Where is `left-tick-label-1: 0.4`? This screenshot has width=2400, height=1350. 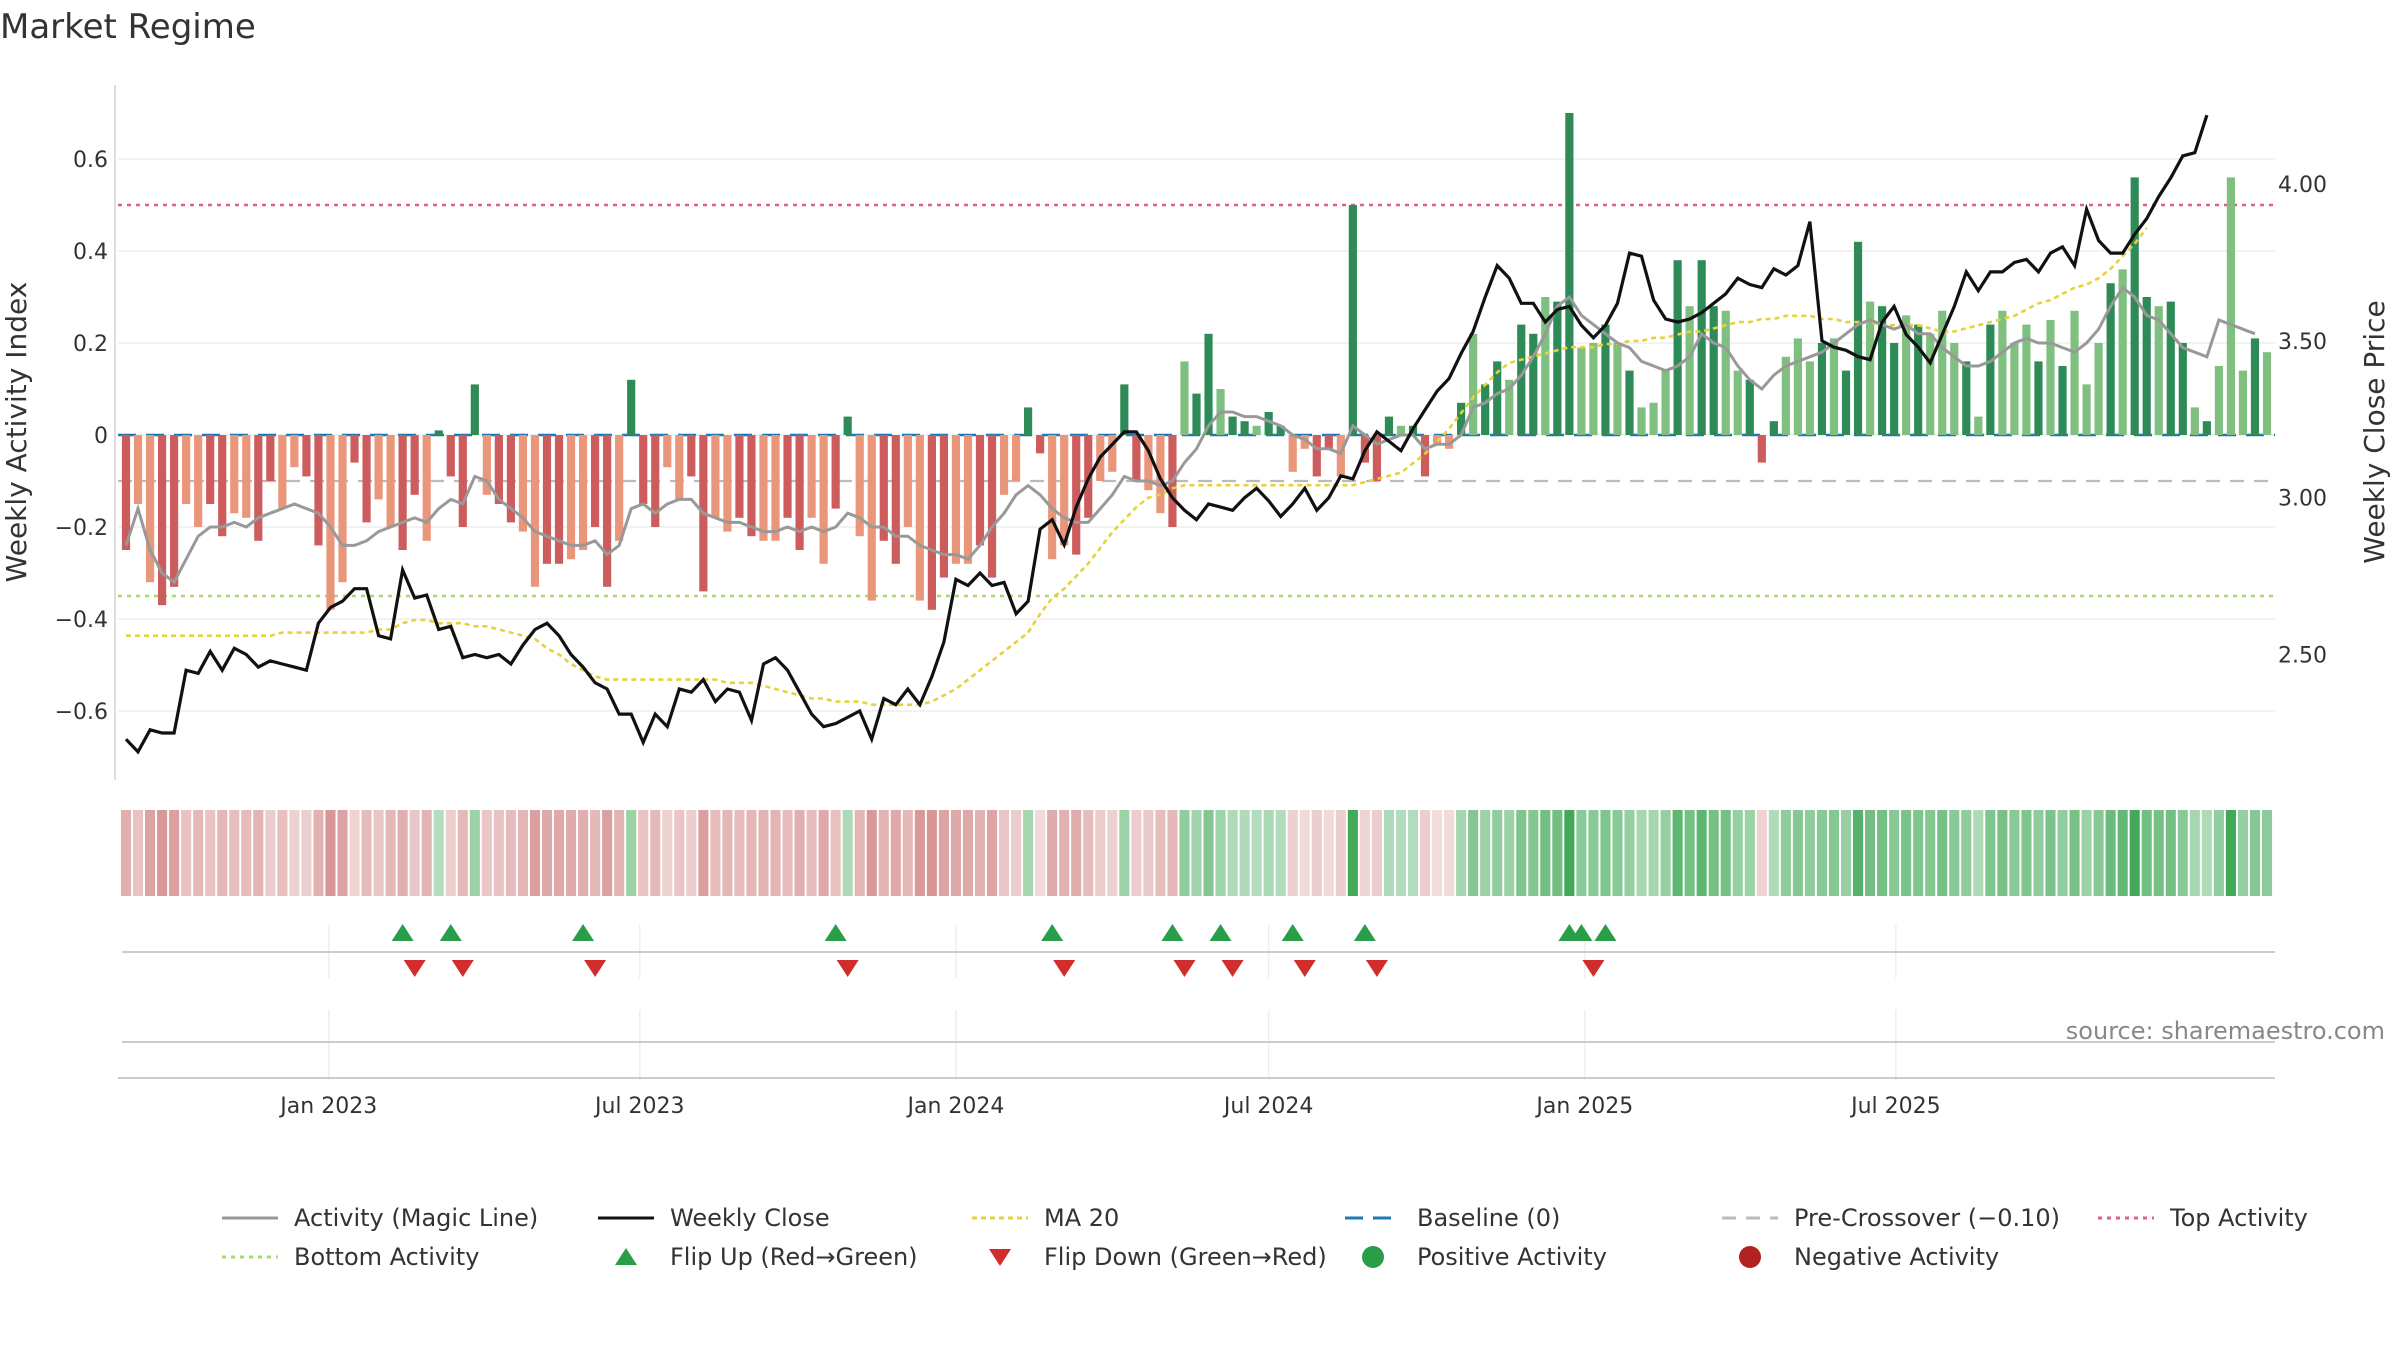 left-tick-label-1: 0.4 is located at coordinates (90, 252).